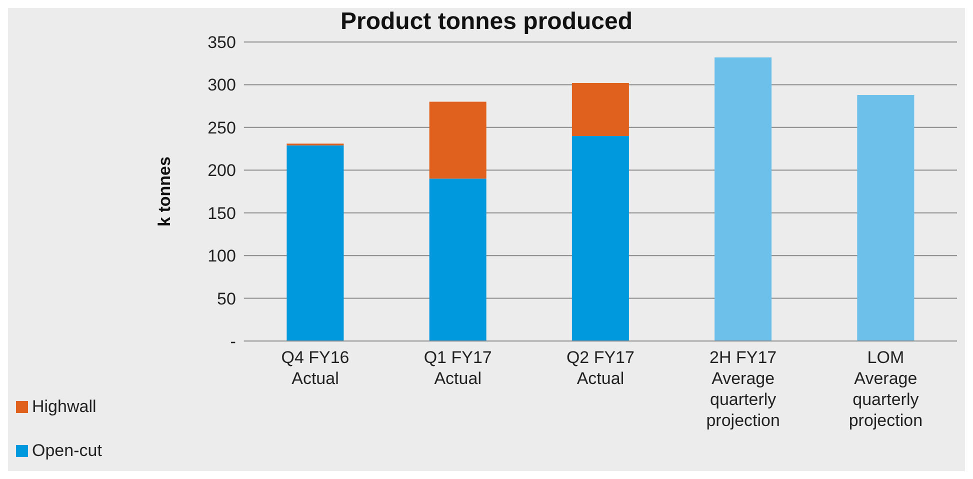 Image resolution: width=973 pixels, height=479 pixels. What do you see at coordinates (222, 128) in the screenshot?
I see `y-tick-label: 250` at bounding box center [222, 128].